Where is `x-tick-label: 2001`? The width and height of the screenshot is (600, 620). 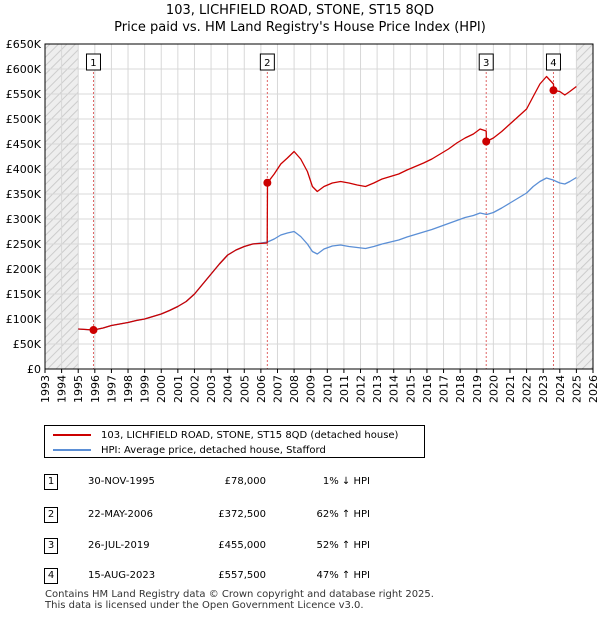 x-tick-label: 2001 is located at coordinates (178, 389).